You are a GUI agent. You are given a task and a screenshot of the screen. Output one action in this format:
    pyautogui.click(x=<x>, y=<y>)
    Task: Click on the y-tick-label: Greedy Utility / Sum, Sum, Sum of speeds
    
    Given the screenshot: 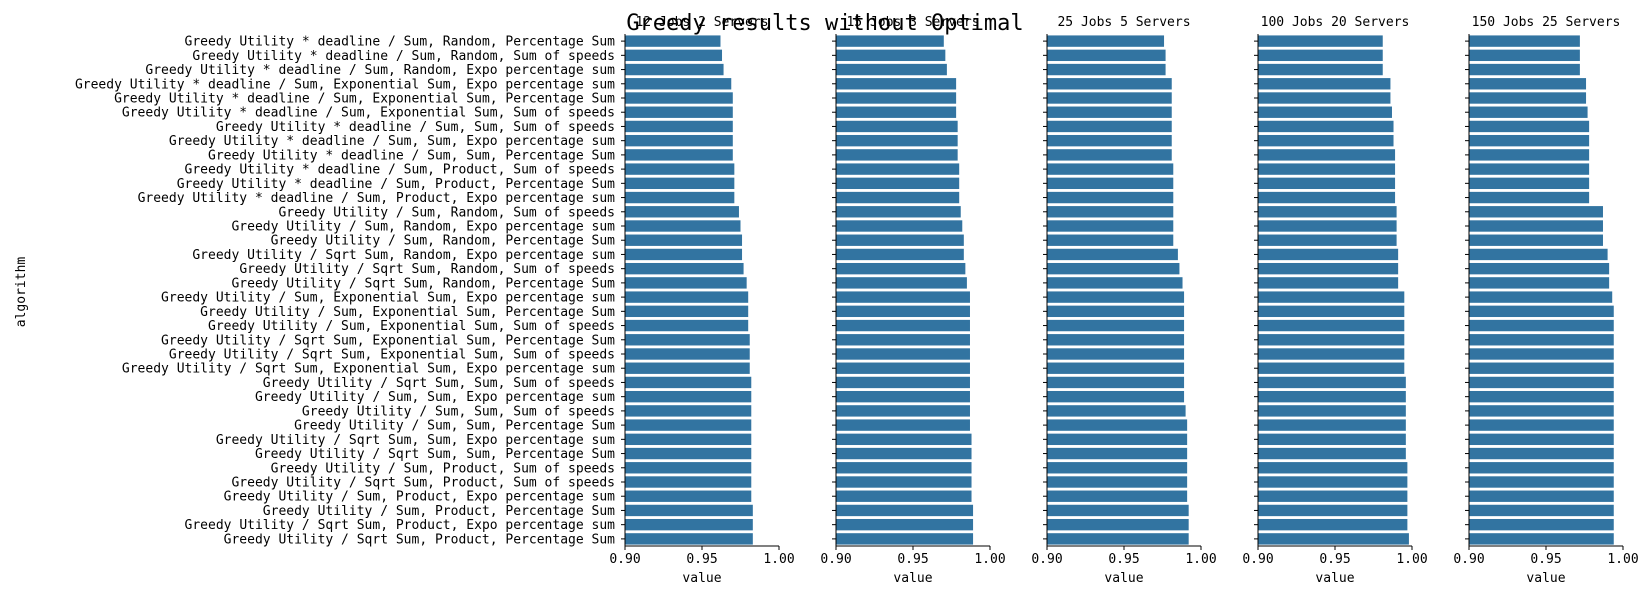 What is the action you would take?
    pyautogui.click(x=458, y=411)
    